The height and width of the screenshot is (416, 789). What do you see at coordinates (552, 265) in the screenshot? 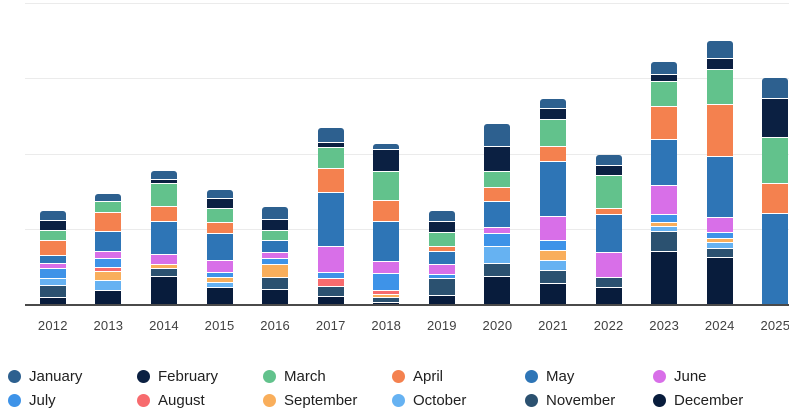
I see `segment-october-2021` at bounding box center [552, 265].